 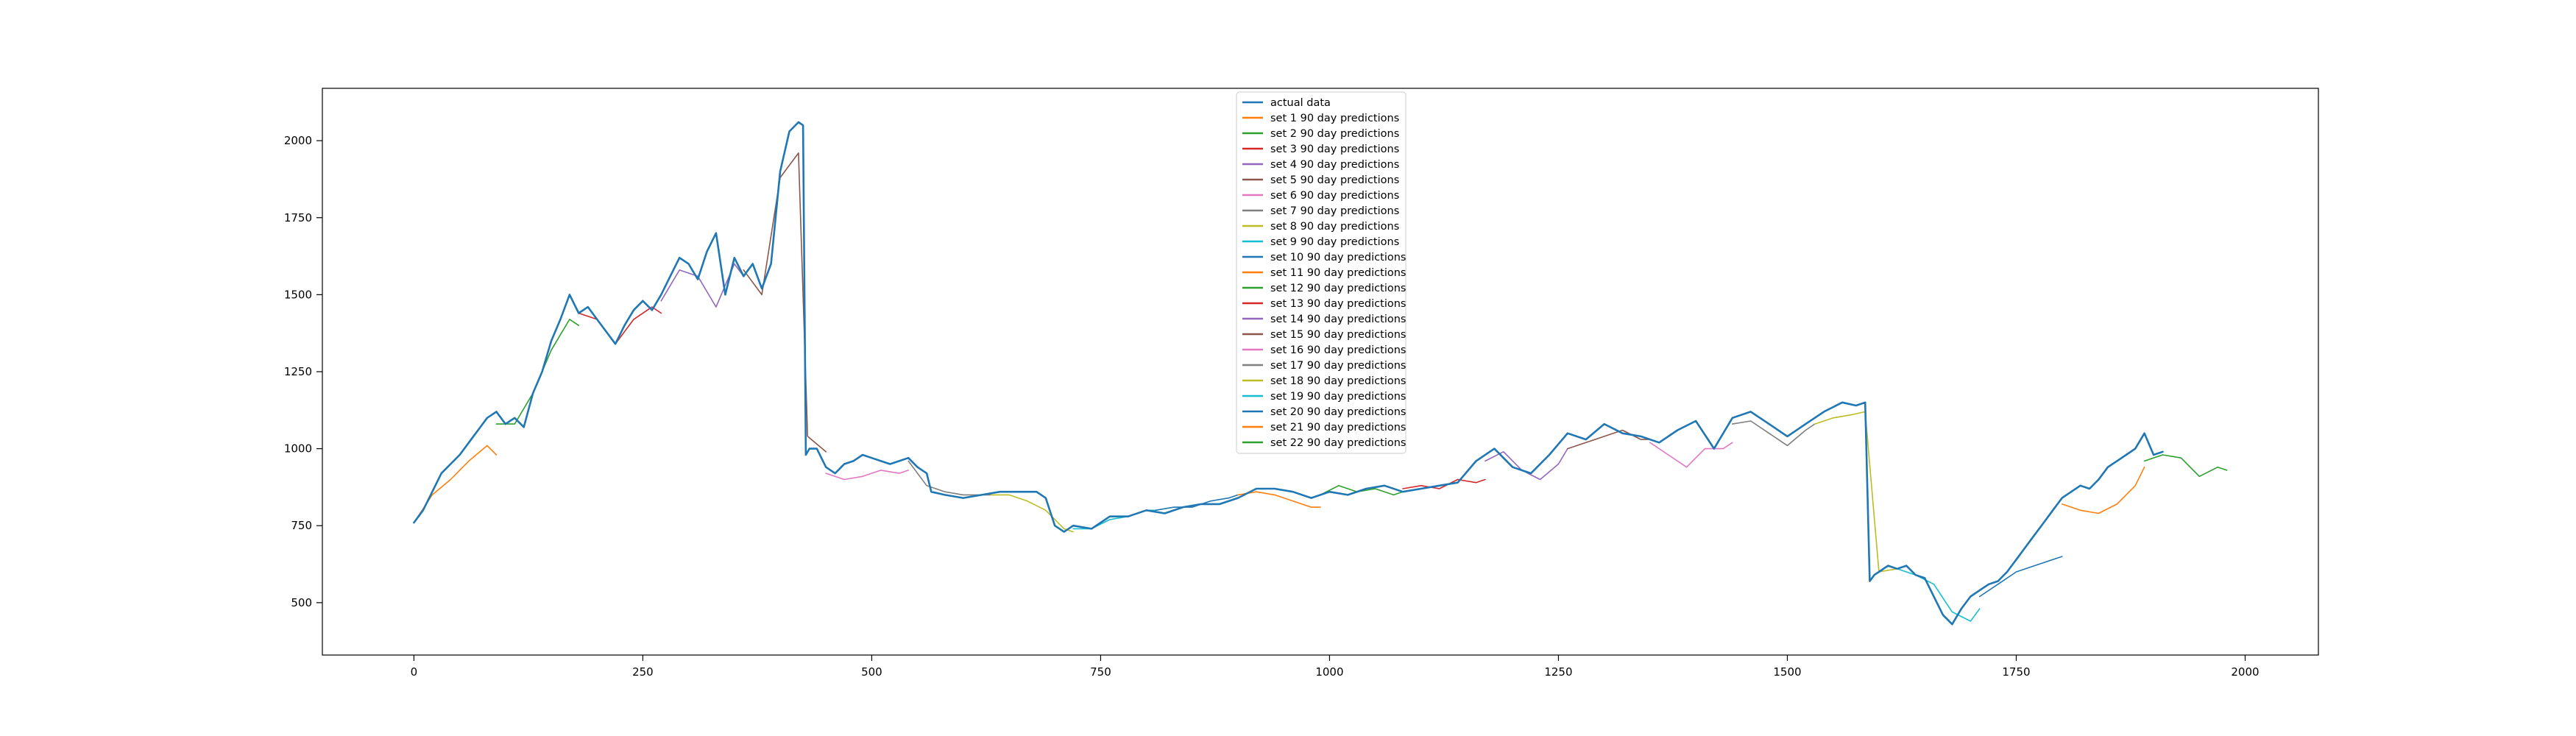 What do you see at coordinates (1338, 366) in the screenshot?
I see `legend-entry-label: set 17 90 day predictions` at bounding box center [1338, 366].